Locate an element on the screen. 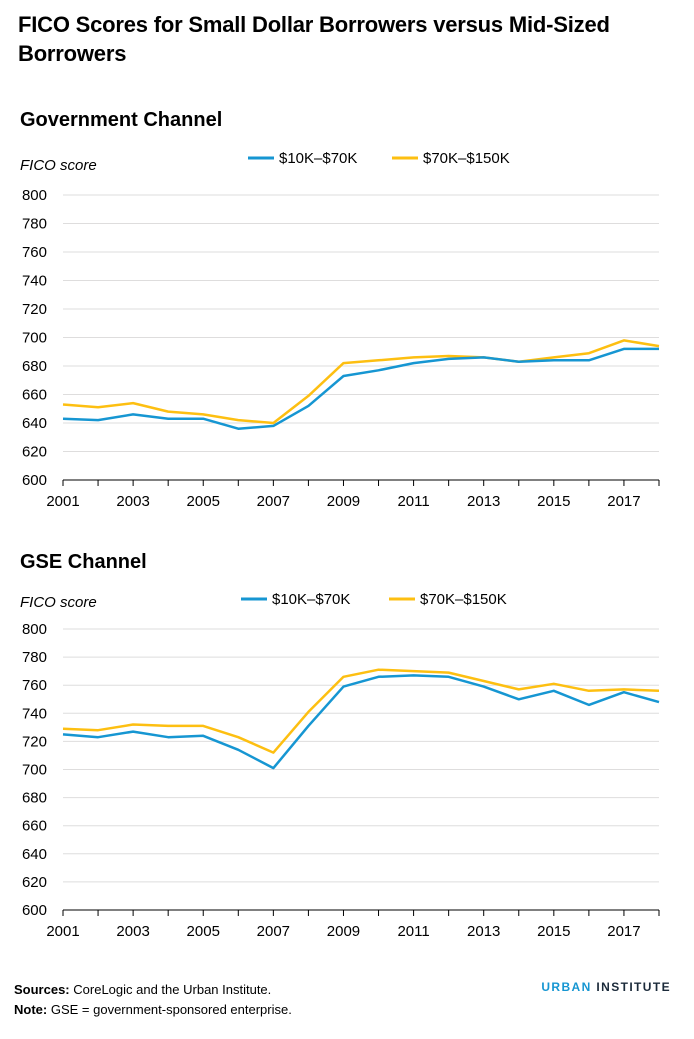  urban-institute-logo: URBAN INSTITUTE is located at coordinates (606, 987).